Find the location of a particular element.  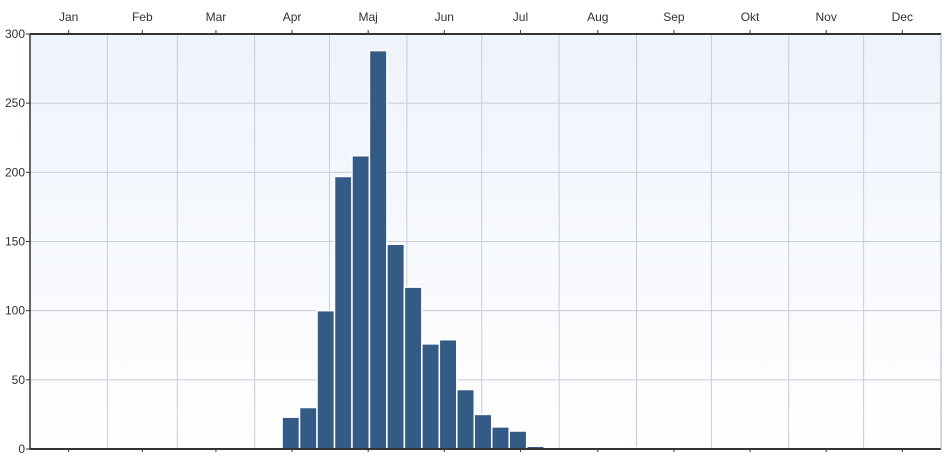

y-tick-label: 0 is located at coordinates (21, 449).